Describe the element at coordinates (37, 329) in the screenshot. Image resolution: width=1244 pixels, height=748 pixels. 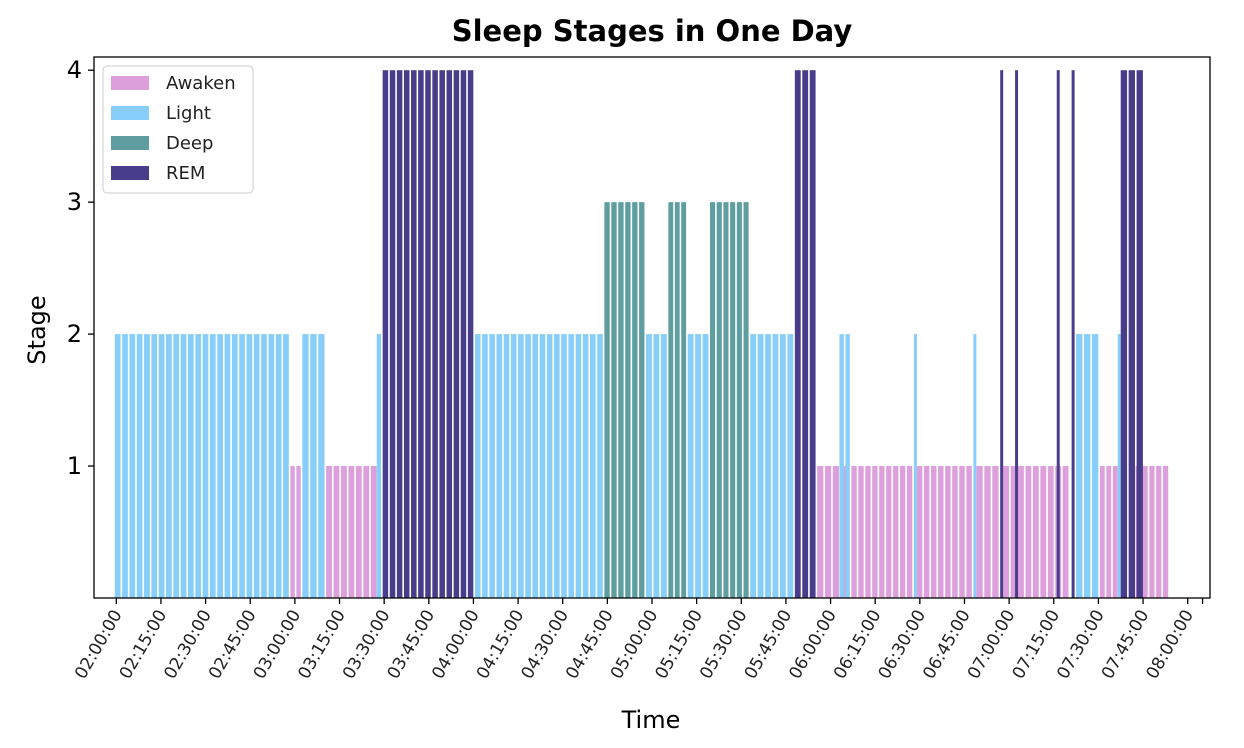
I see `y-axis-label: Stage` at that location.